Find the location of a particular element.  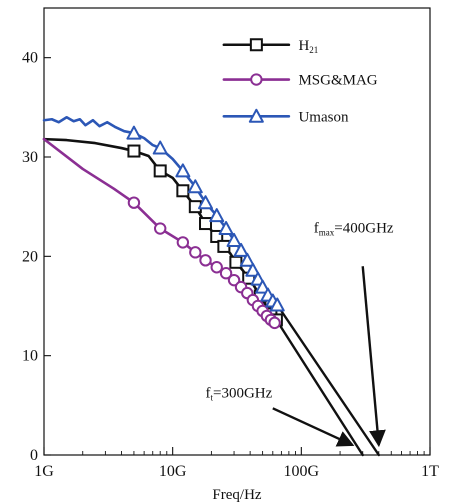

x-tick-label: 10G is located at coordinates (173, 471).